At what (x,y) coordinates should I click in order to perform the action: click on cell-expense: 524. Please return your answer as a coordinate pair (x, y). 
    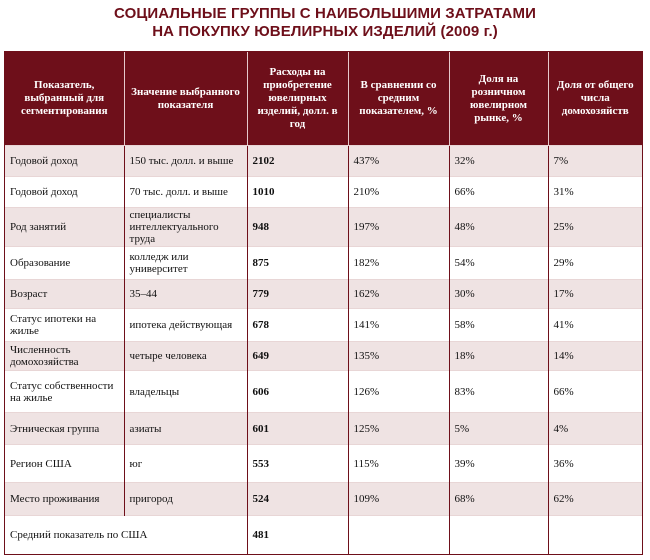
    Looking at the image, I should click on (297, 499).